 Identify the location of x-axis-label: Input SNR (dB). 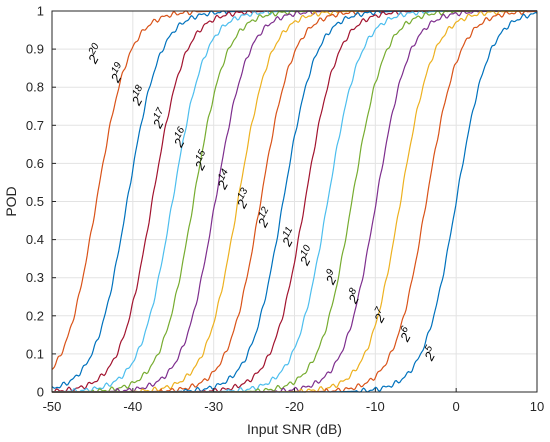
(294, 429).